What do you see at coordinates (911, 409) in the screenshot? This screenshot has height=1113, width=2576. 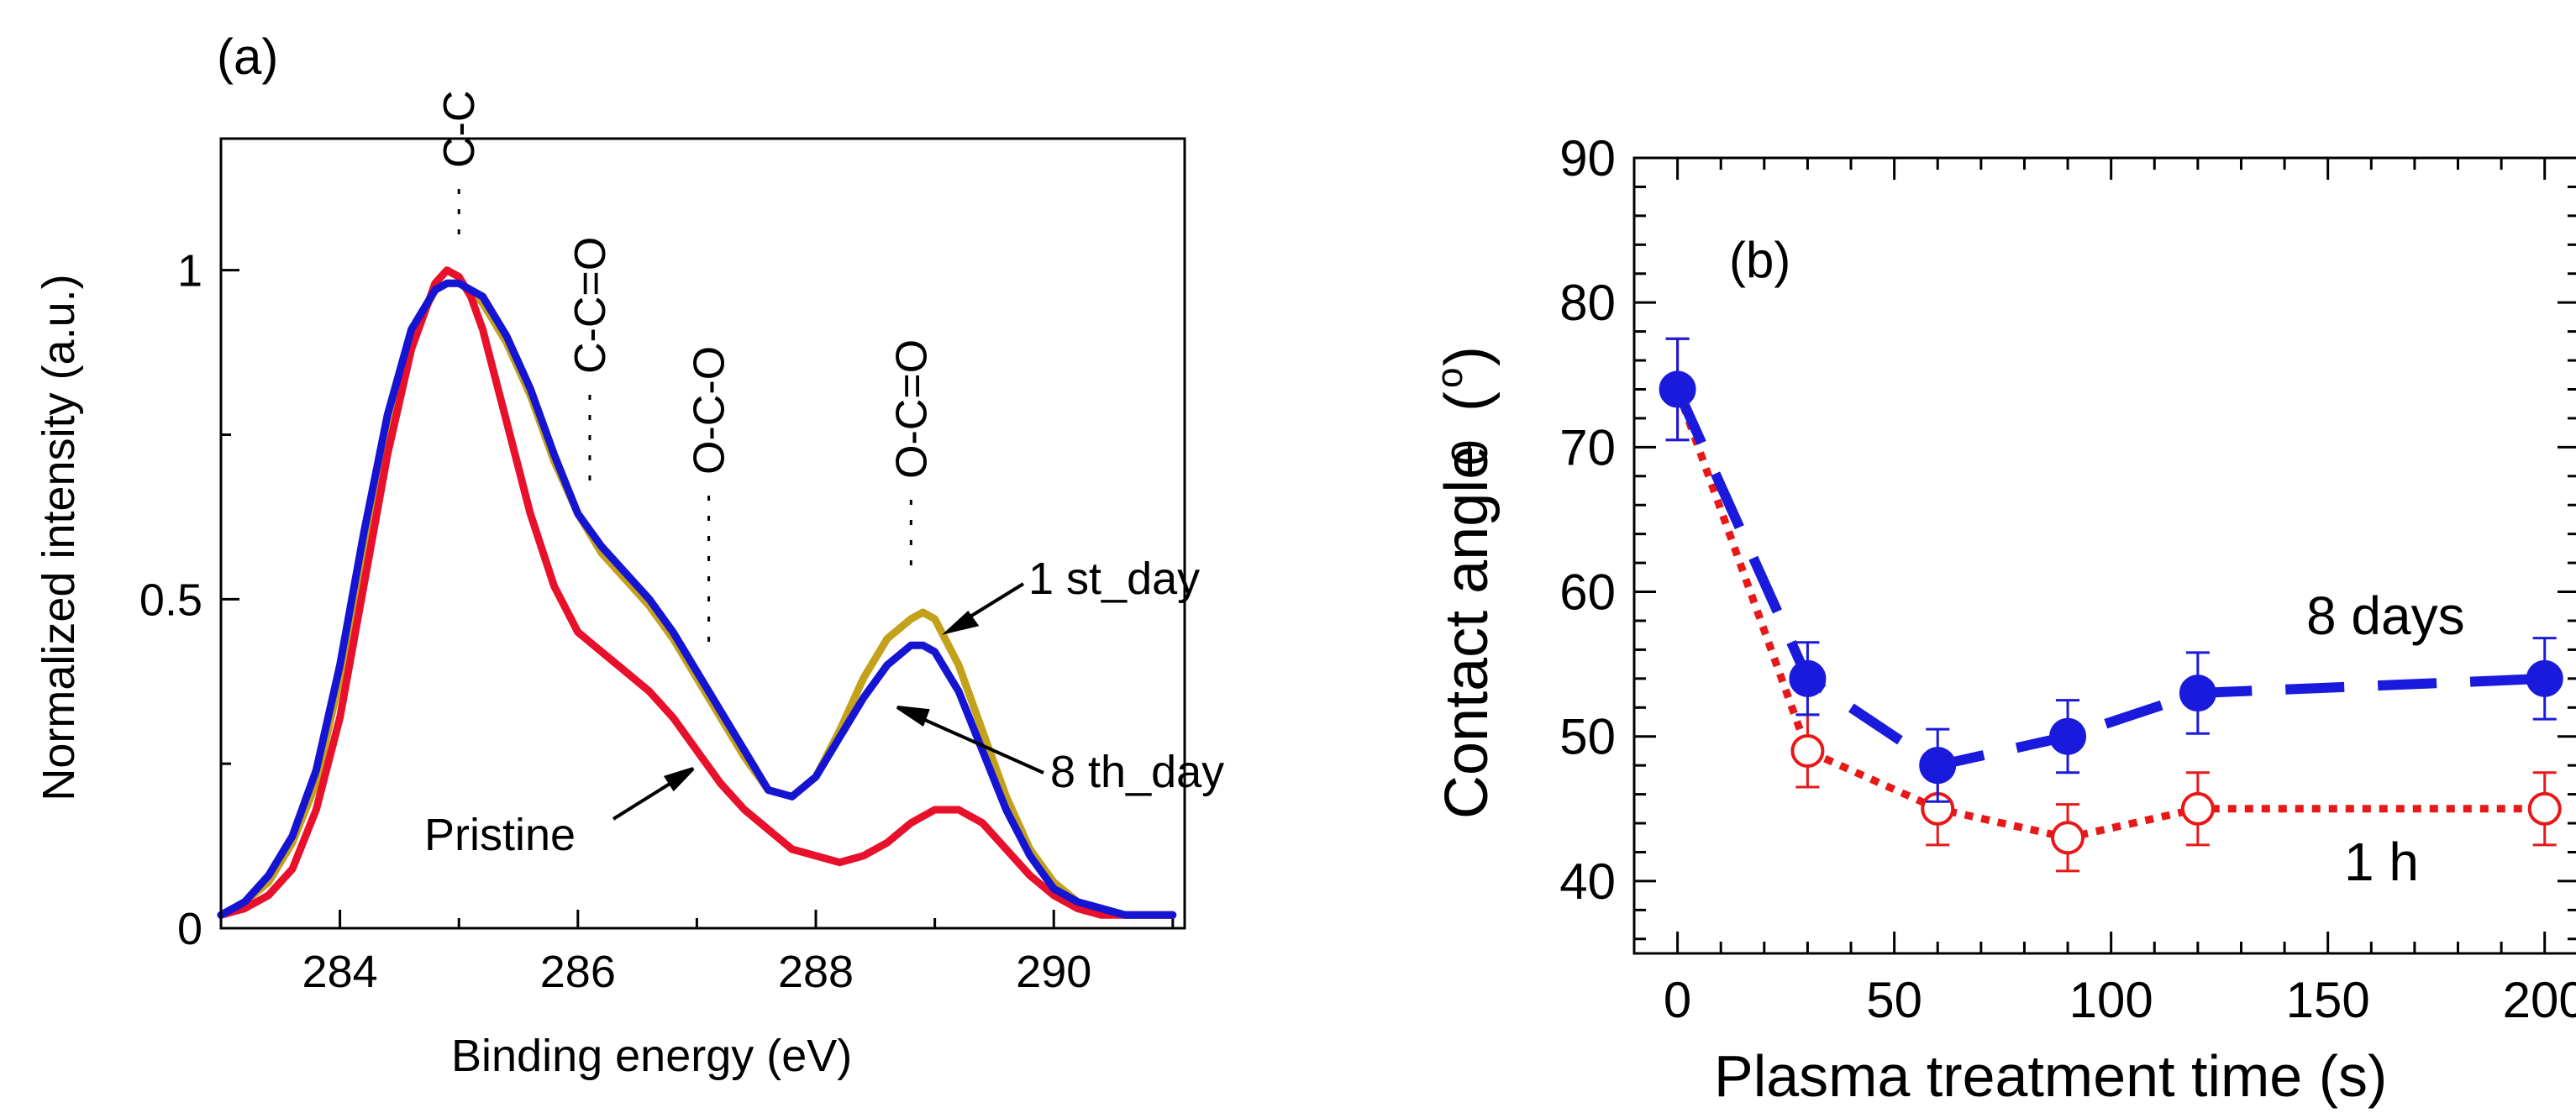 I see `peak-label: O-C=O` at bounding box center [911, 409].